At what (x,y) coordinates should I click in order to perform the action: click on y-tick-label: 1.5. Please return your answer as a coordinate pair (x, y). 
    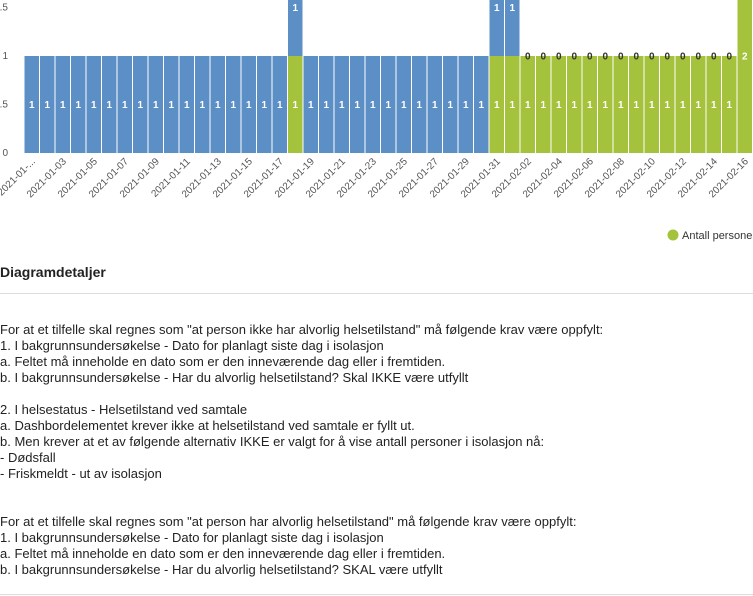
    Looking at the image, I should click on (4, 8).